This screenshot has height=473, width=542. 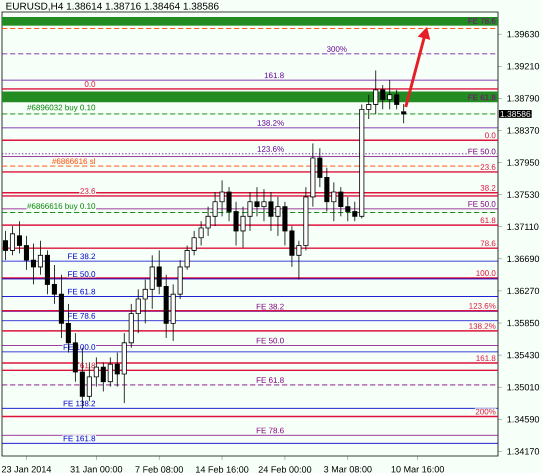 What do you see at coordinates (73, 161) in the screenshot?
I see `annotation: #6866616 sl` at bounding box center [73, 161].